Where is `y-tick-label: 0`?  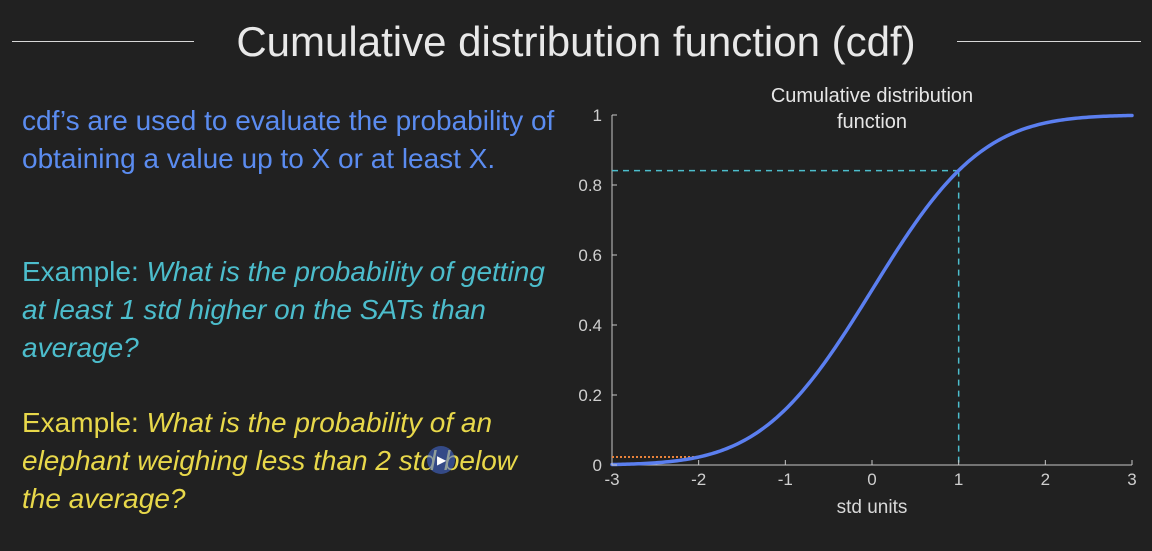 y-tick-label: 0 is located at coordinates (597, 465).